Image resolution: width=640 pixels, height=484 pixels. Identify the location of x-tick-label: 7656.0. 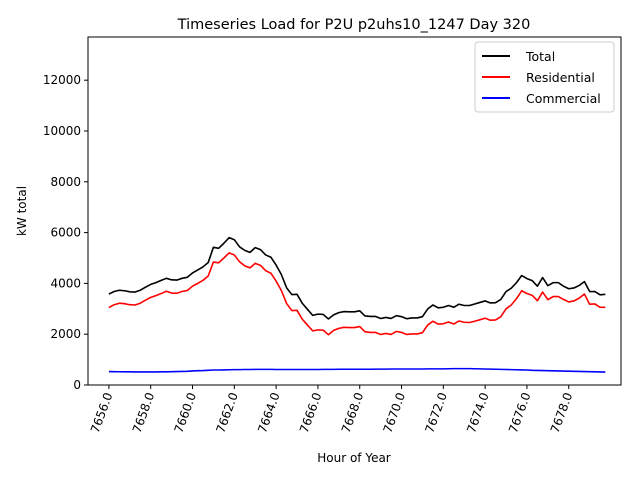
(102, 413).